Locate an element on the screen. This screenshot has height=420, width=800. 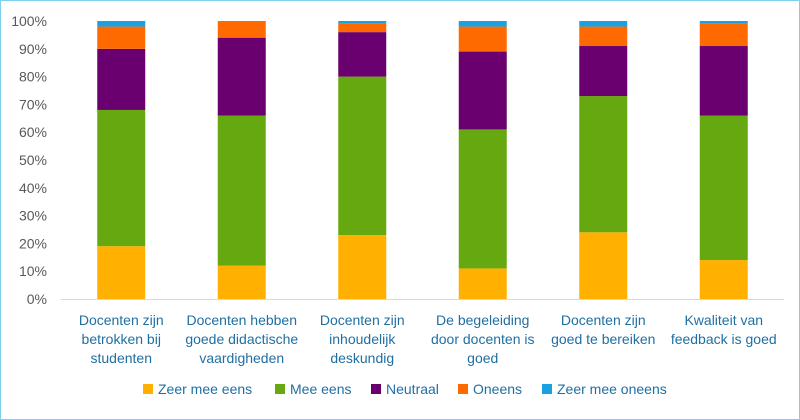
x-category-label: De begeleiding door docenten is goed is located at coordinates (483, 339).